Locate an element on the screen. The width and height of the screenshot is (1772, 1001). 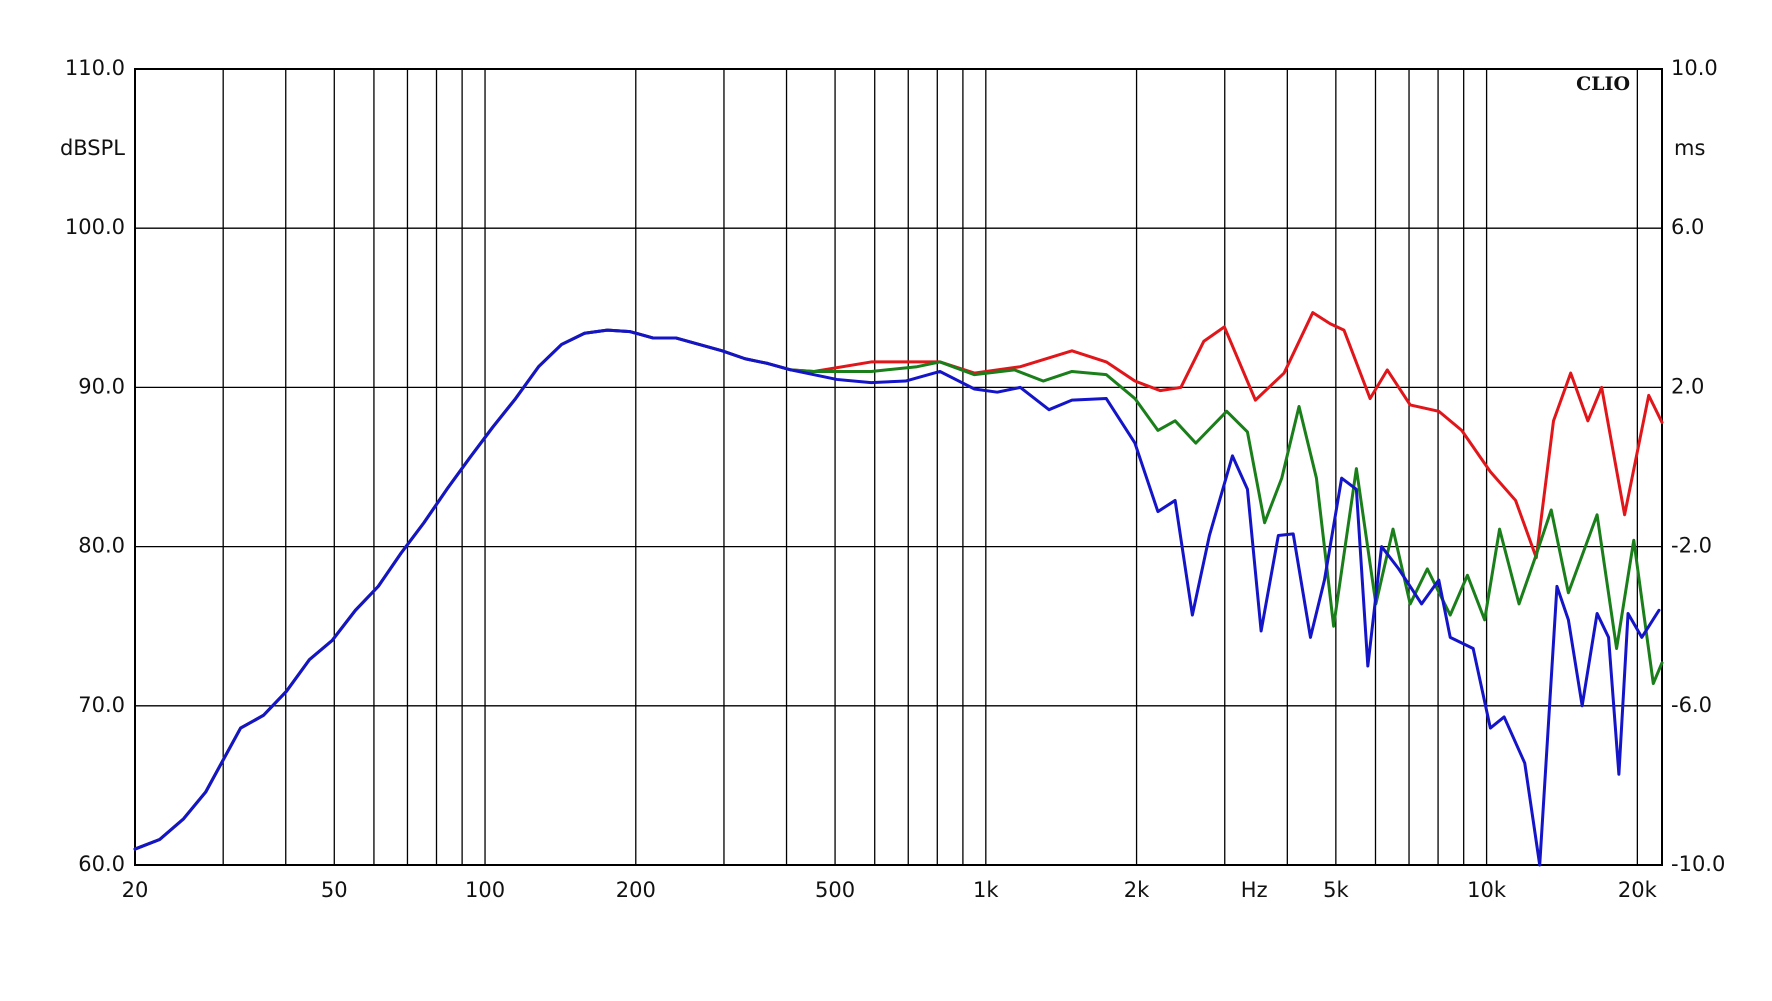
x-tick-label: 2k is located at coordinates (1137, 890).